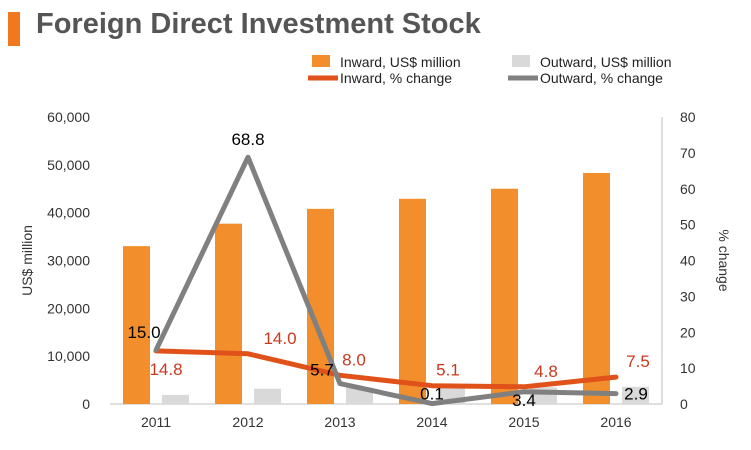 The width and height of the screenshot is (751, 450). What do you see at coordinates (432, 394) in the screenshot?
I see `outward-change-label: 0.1` at bounding box center [432, 394].